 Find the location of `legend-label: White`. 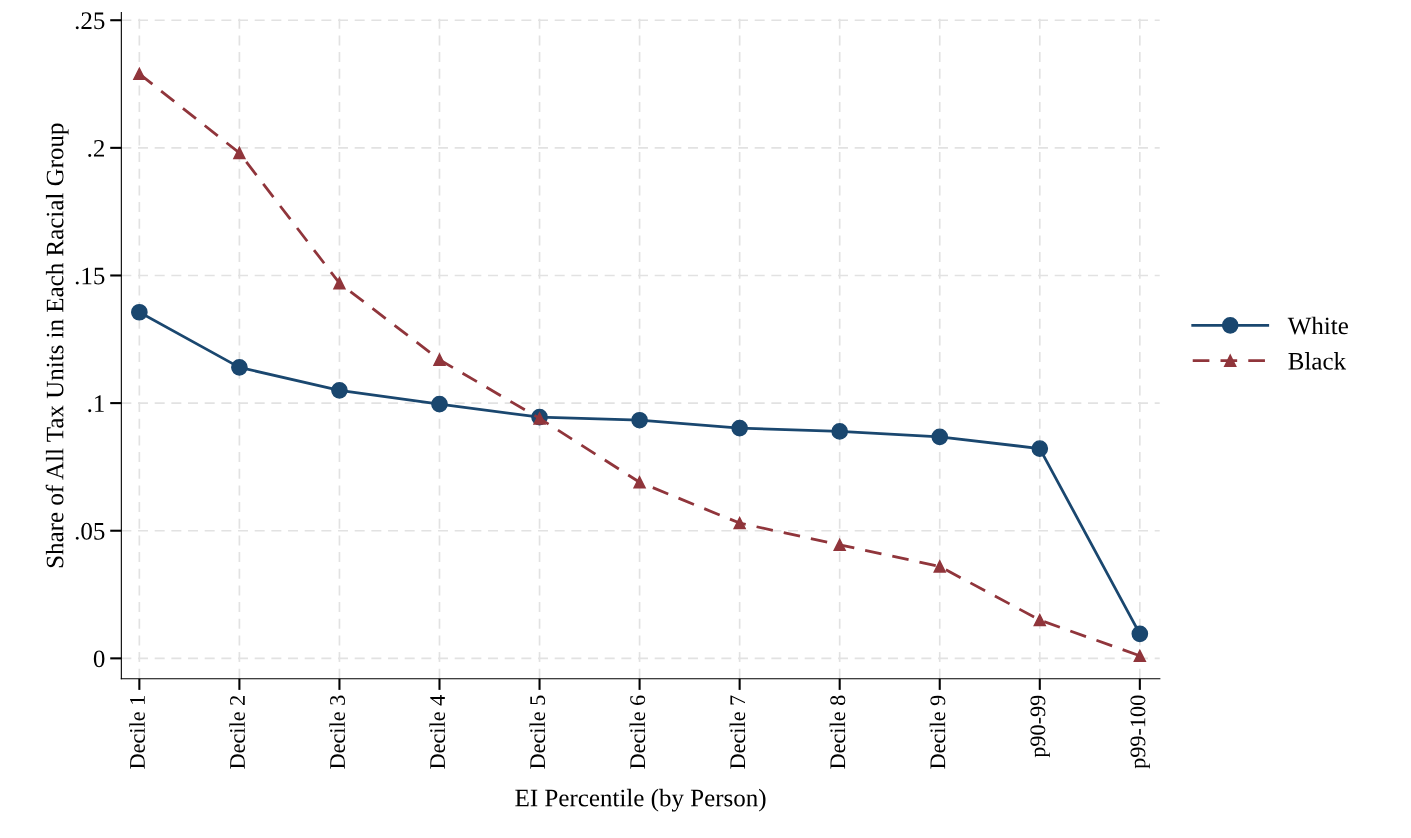

legend-label: White is located at coordinates (1317, 325).